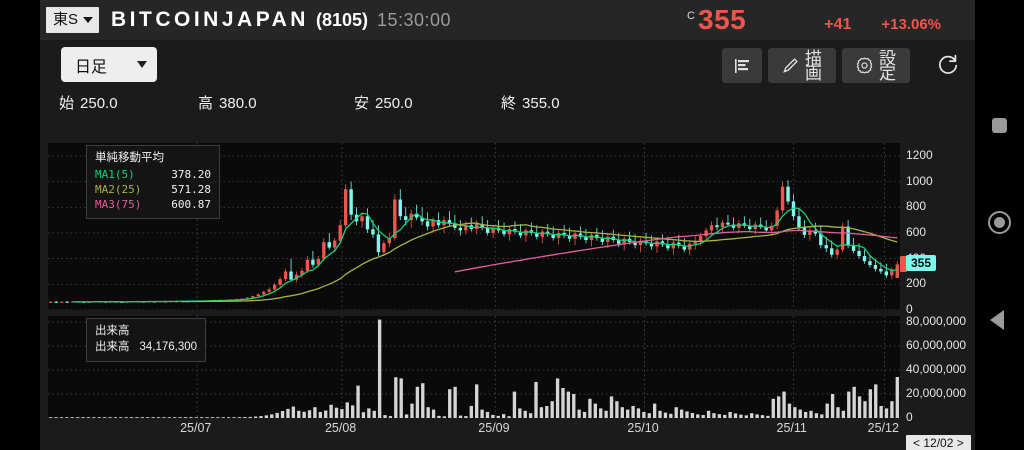  Describe the element at coordinates (887, 65) in the screenshot. I see `settings-button-label: 設定` at that location.